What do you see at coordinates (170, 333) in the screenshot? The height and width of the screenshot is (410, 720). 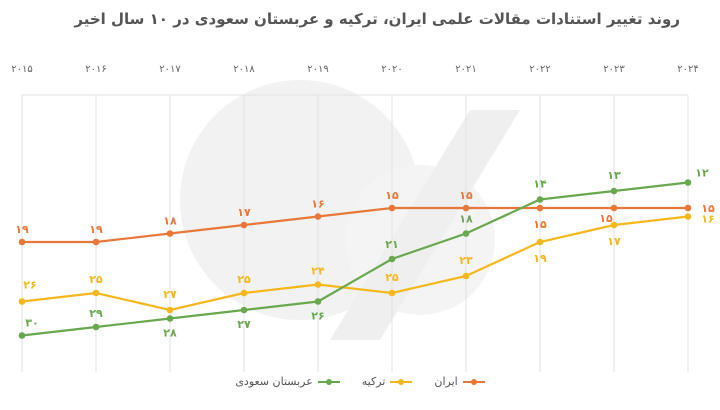 I see `data-label: ۲۸` at bounding box center [170, 333].